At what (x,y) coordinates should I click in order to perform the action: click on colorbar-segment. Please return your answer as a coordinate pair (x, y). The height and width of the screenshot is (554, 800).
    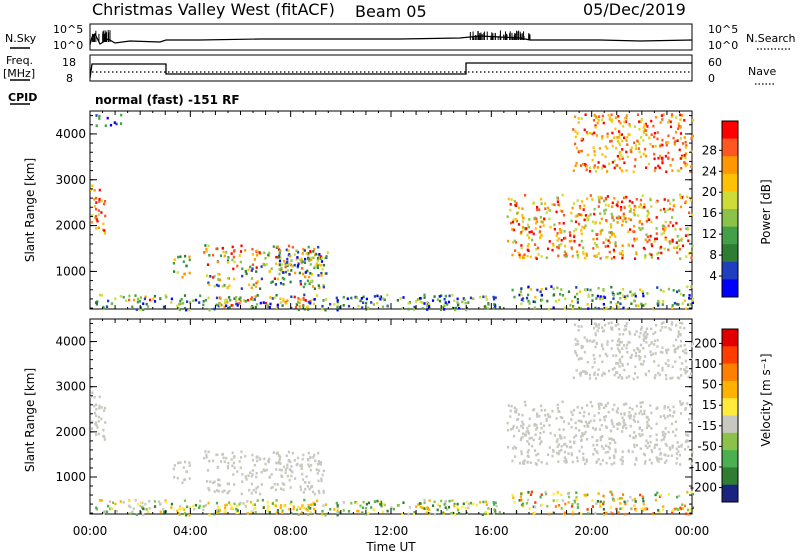
    Looking at the image, I should click on (730, 389).